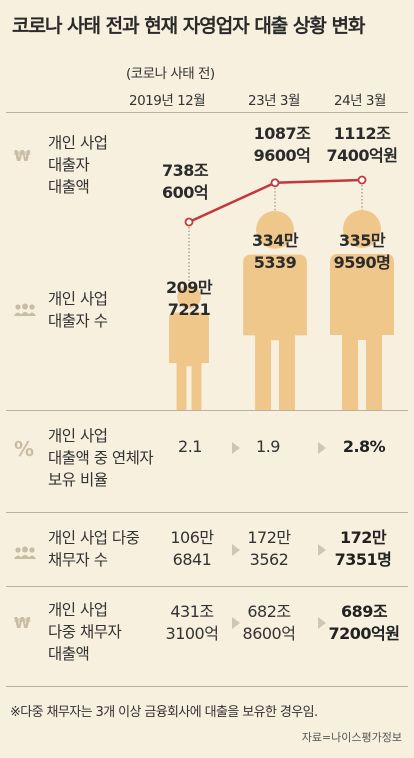 This screenshot has width=414, height=758. I want to click on loan-amount-value-label: 1087조 9600억, so click(283, 144).